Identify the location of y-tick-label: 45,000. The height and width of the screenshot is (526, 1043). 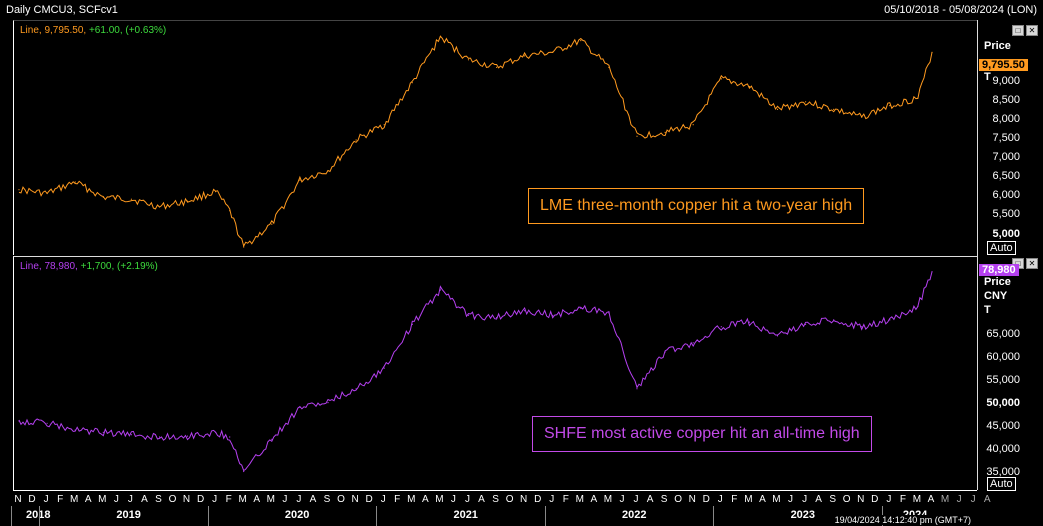
(1003, 425).